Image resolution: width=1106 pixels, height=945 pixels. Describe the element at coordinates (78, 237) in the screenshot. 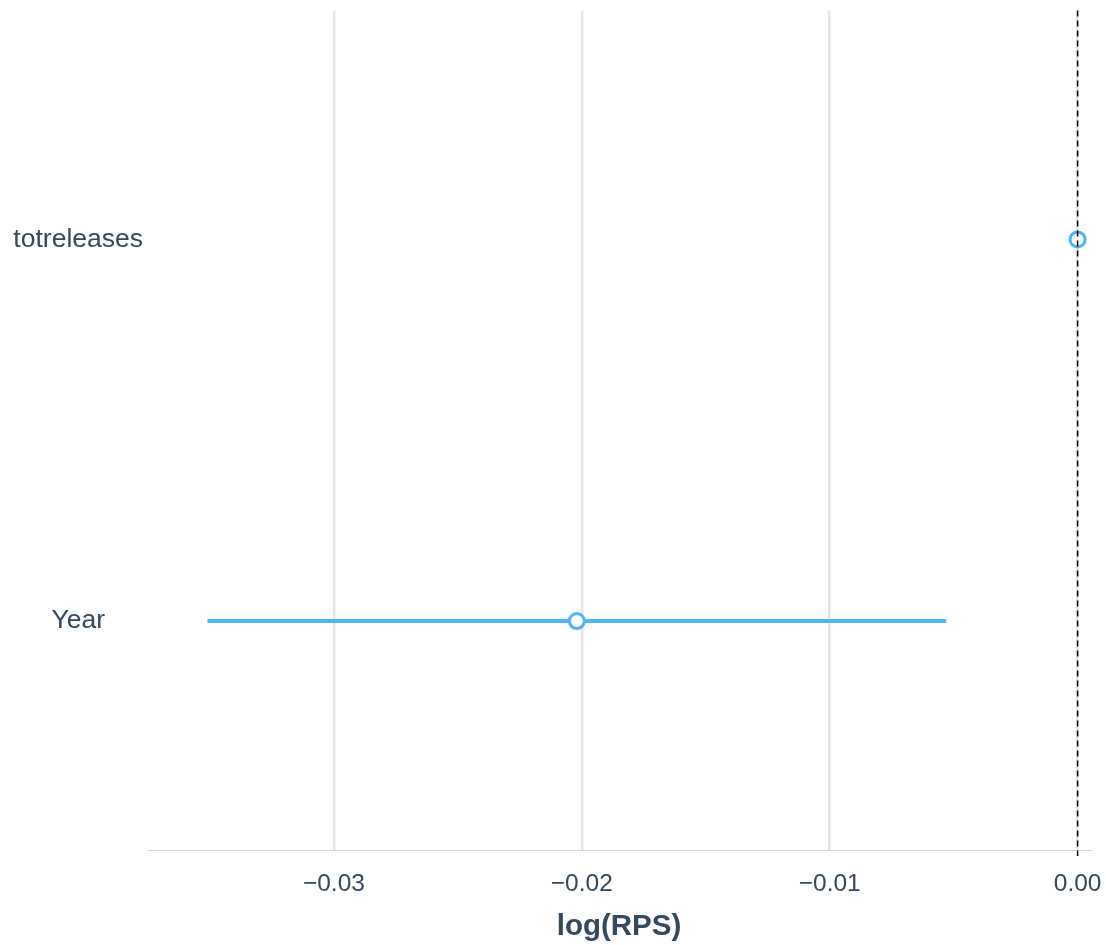

I see `y-tick-label: totreleases` at that location.